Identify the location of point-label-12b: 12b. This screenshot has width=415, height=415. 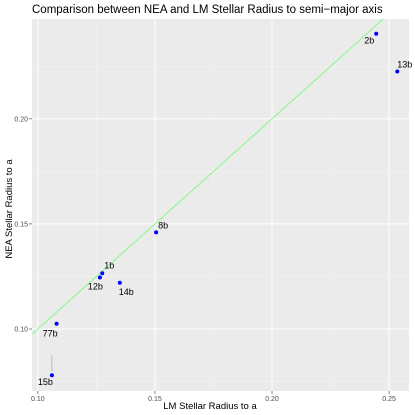
(95, 287).